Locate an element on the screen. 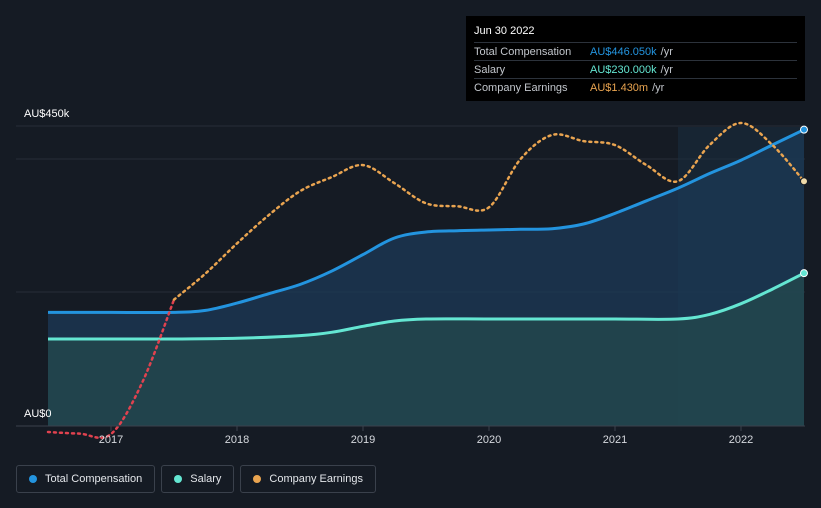  tooltip-value: AU$446.050k is located at coordinates (623, 51).